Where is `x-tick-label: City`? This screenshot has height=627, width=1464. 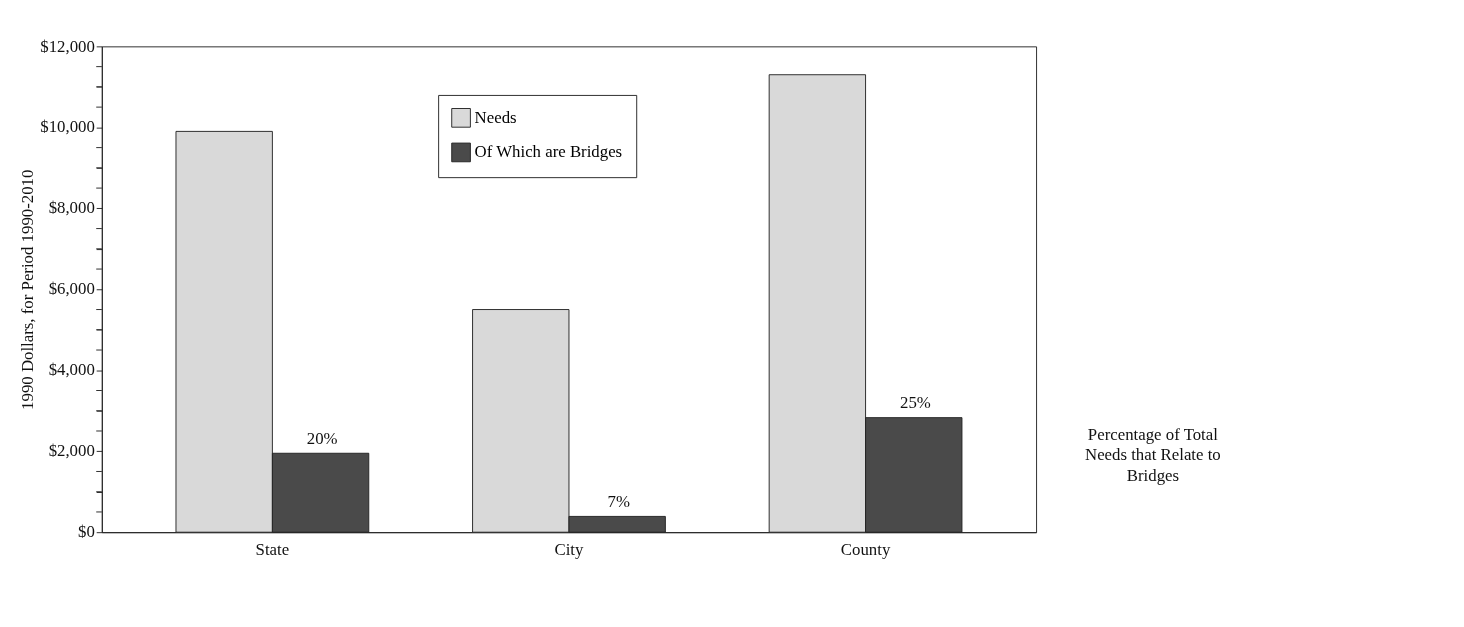 x-tick-label: City is located at coordinates (569, 550).